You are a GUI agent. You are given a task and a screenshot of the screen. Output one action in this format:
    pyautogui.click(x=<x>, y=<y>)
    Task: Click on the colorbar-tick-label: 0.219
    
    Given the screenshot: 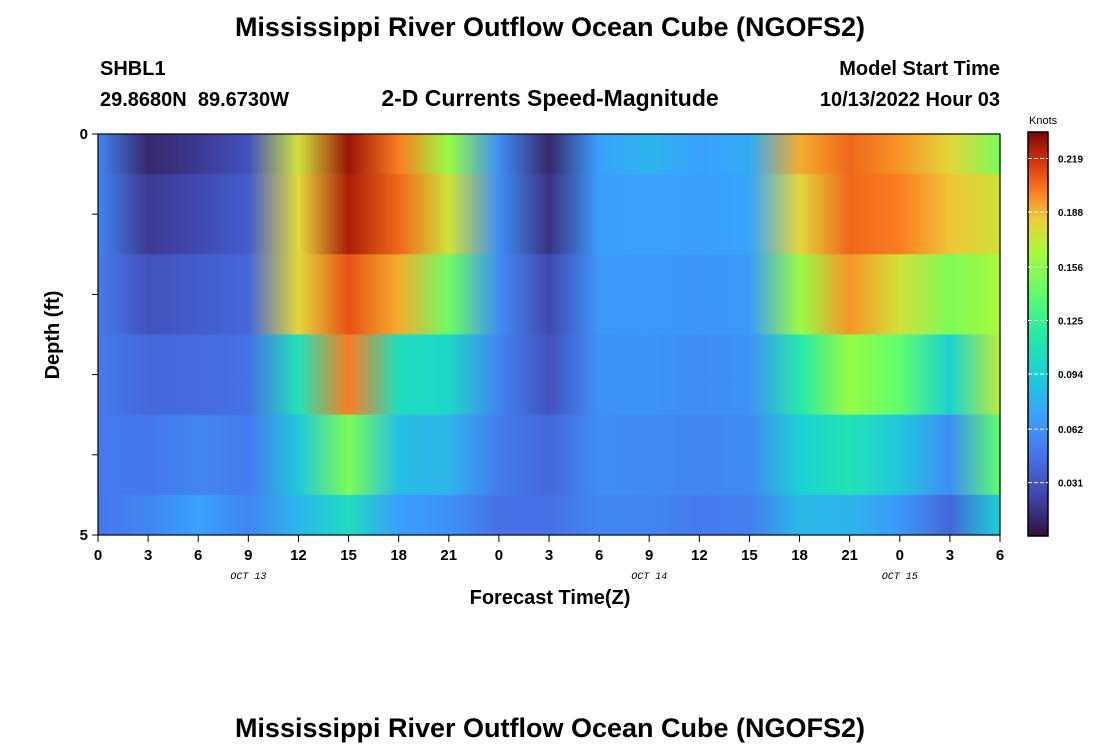 What is the action you would take?
    pyautogui.click(x=1070, y=160)
    